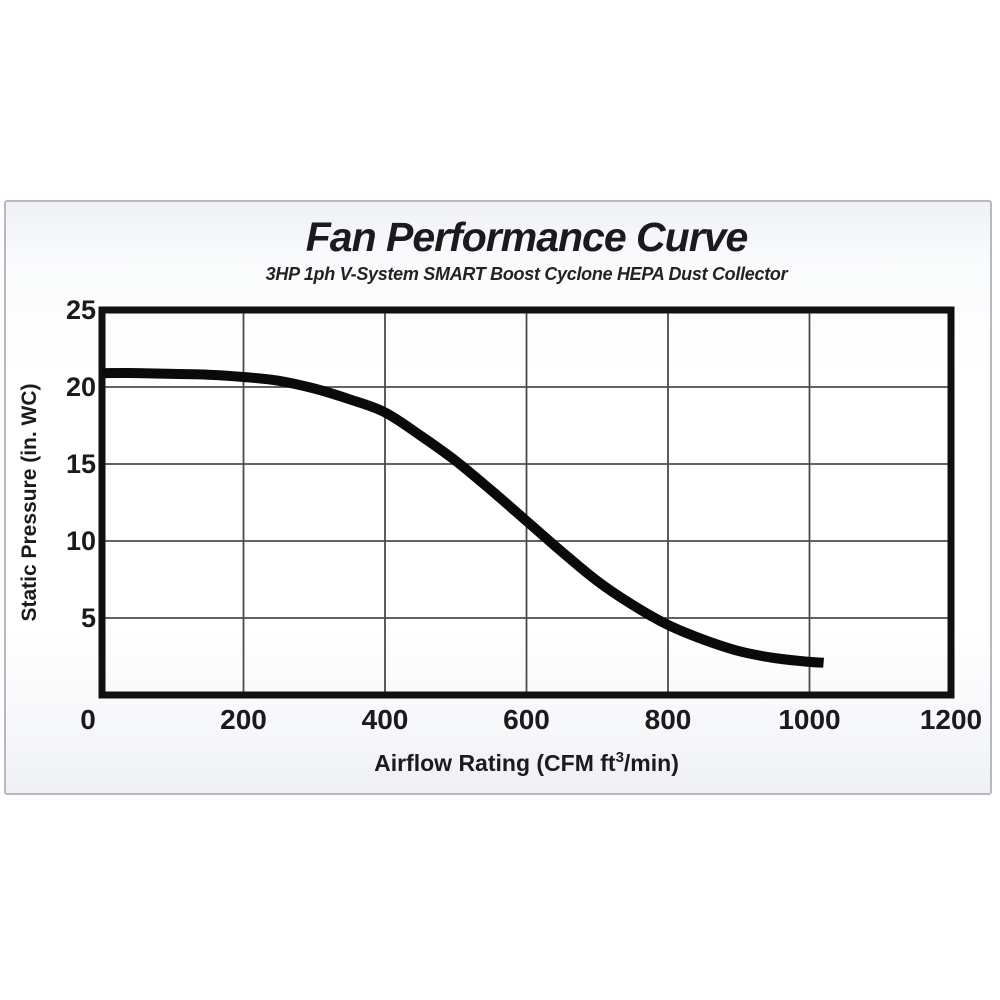 The image size is (1000, 1000). I want to click on x-tick-label: 1000, so click(809, 719).